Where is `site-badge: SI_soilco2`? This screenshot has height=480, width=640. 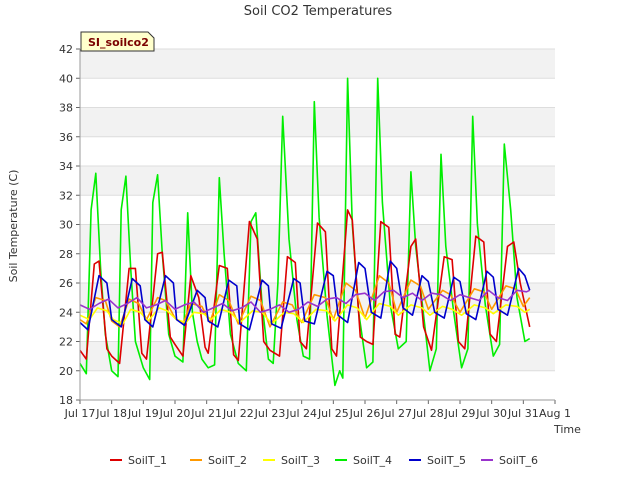 site-badge: SI_soilco2 is located at coordinates (117, 41).